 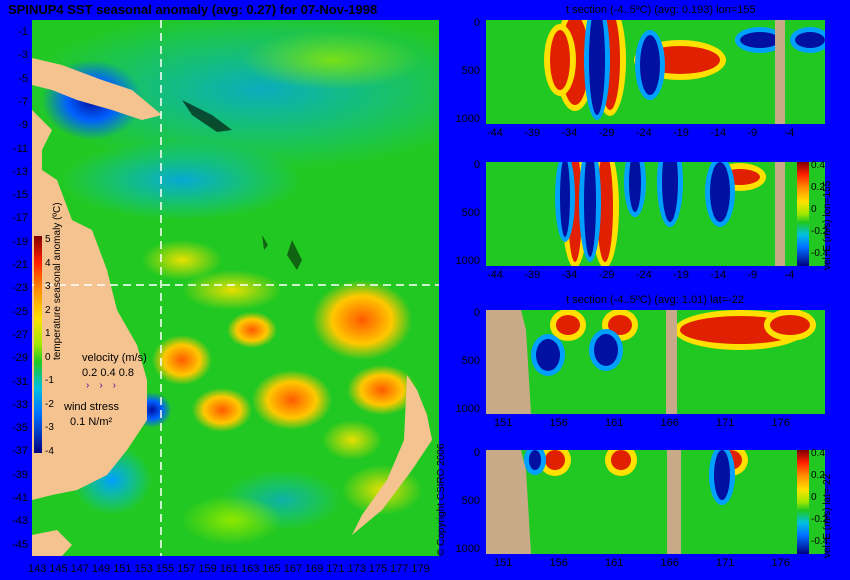 I want to click on map-y-tick: -33, so click(x=20, y=404).